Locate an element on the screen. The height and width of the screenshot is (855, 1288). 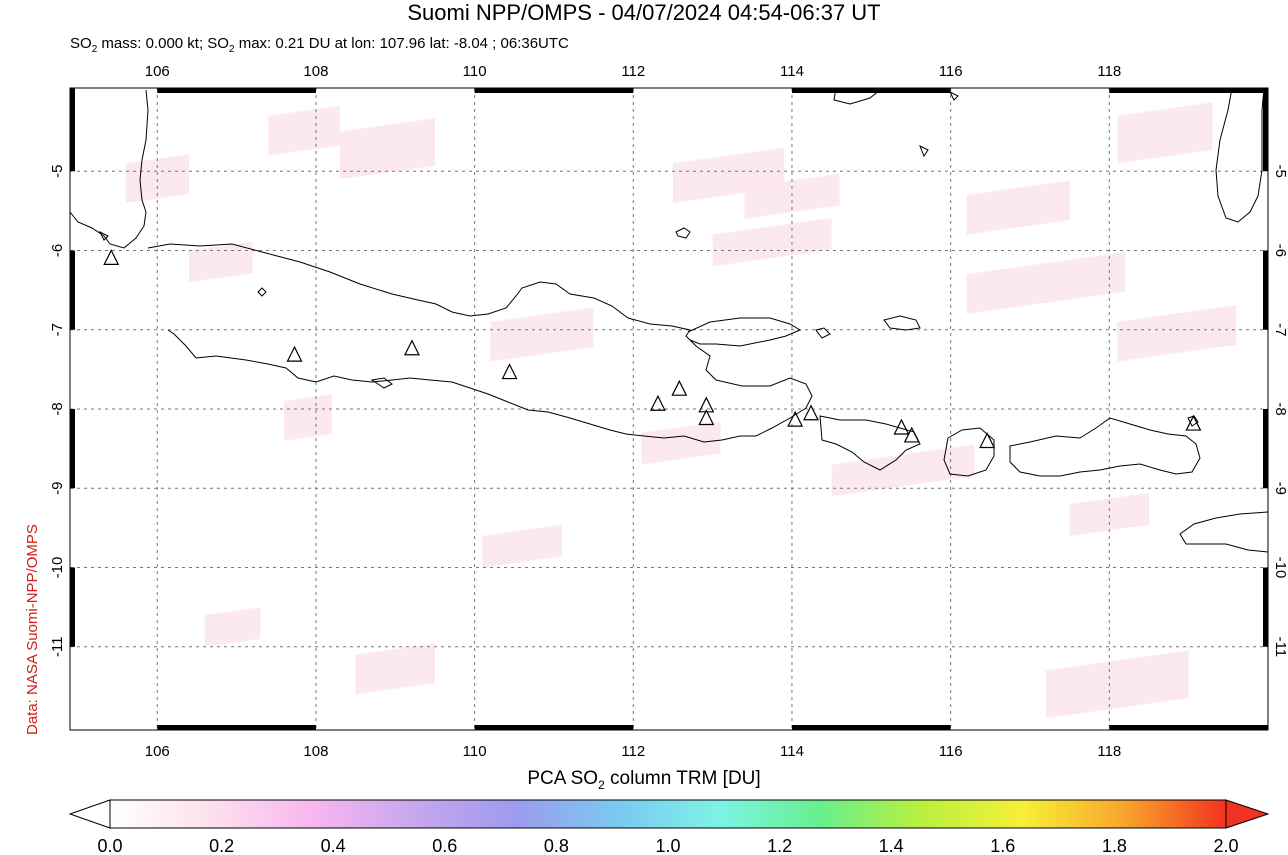
colorbar-tick-label: 1.2 is located at coordinates (779, 845).